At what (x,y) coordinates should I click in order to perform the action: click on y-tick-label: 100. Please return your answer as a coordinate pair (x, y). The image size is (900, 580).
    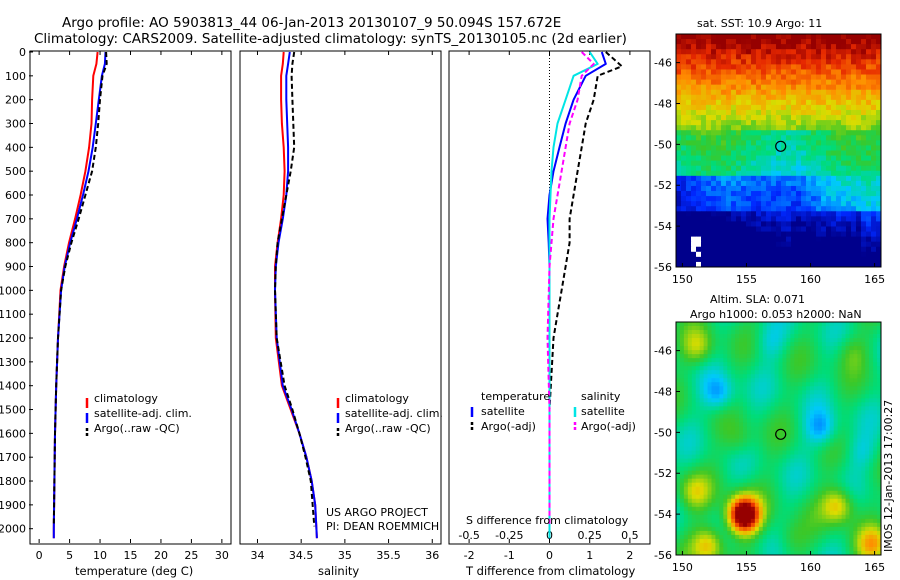
    Looking at the image, I should click on (15, 76).